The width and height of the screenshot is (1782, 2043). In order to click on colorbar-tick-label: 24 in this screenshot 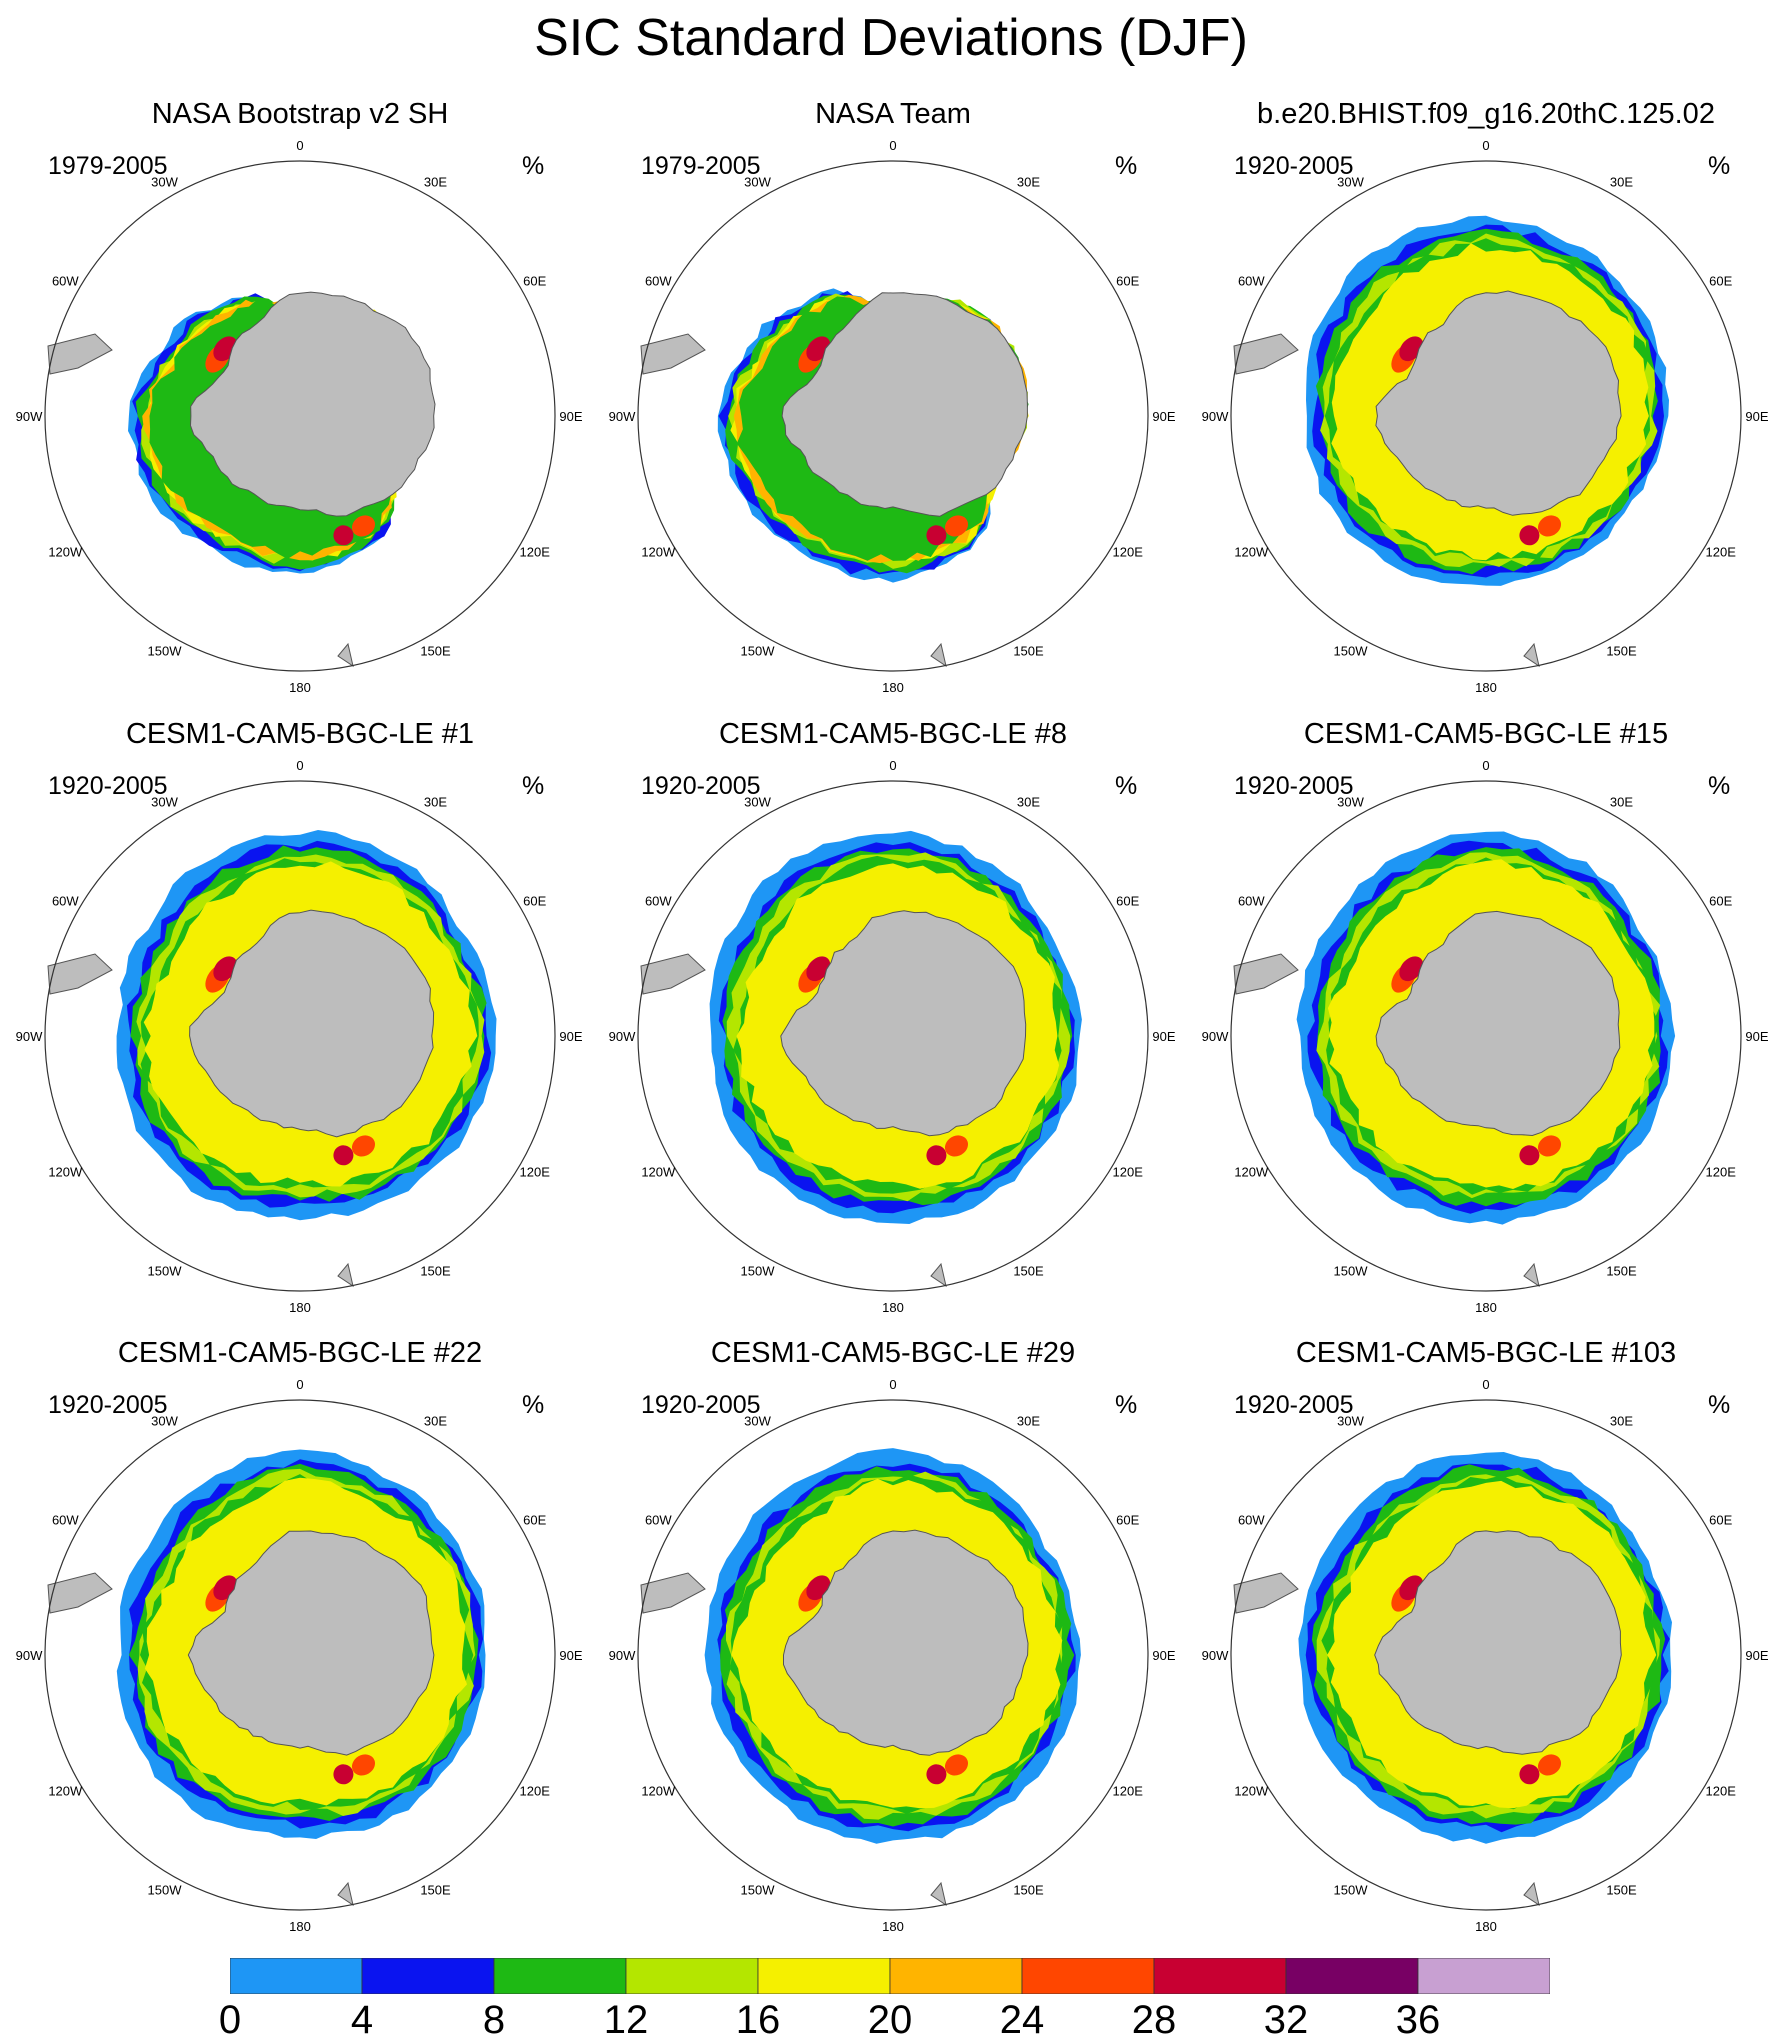, I will do `click(1022, 2020)`.